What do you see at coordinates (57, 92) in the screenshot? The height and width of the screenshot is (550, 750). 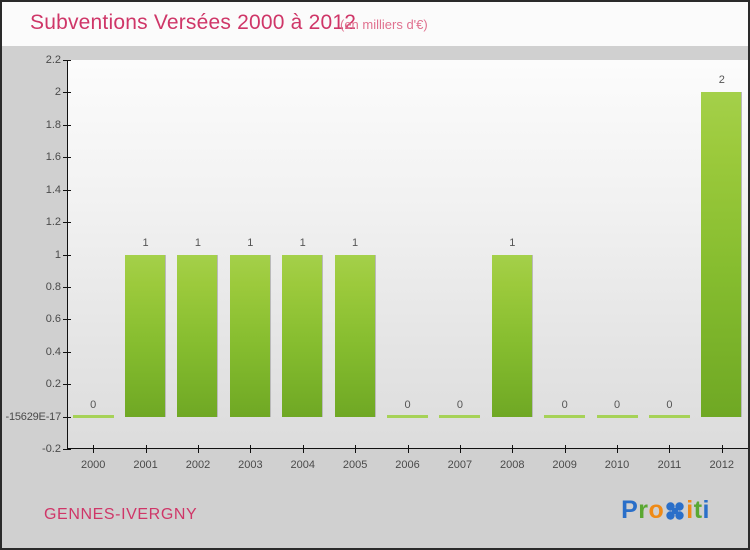 I see `y-axis-label: 2` at bounding box center [57, 92].